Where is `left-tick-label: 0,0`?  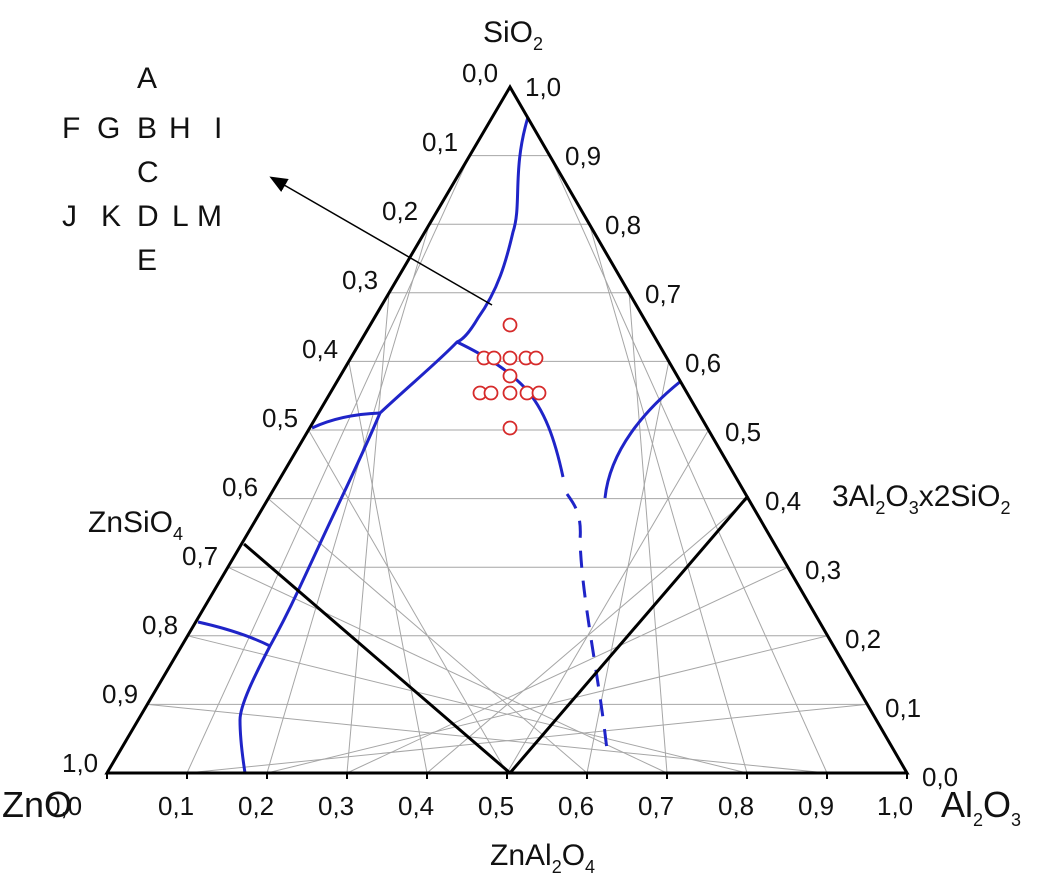
left-tick-label: 0,0 is located at coordinates (480, 73).